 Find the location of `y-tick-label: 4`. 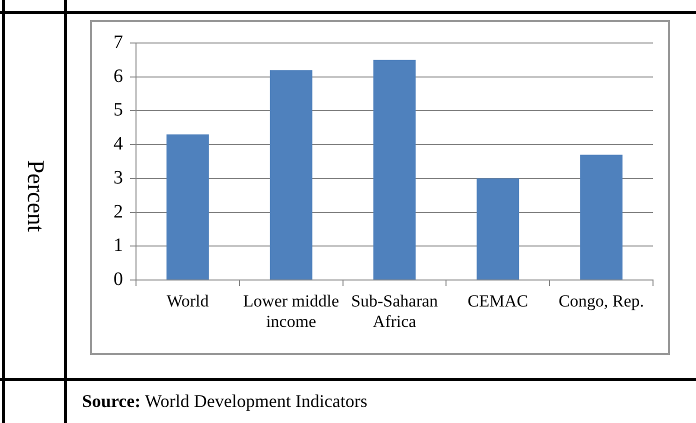

y-tick-label: 4 is located at coordinates (119, 144).